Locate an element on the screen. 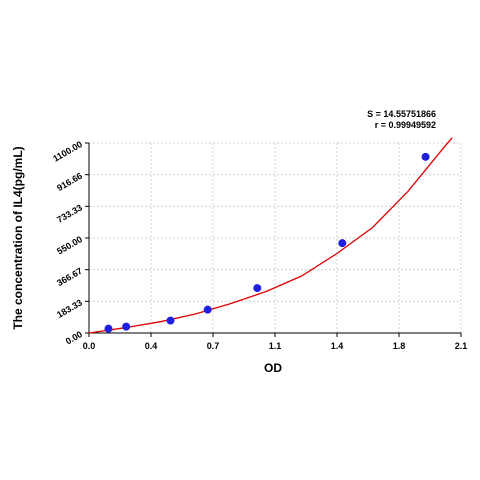 This screenshot has height=480, width=480. stat-r-label: r = 0.99949592 is located at coordinates (405, 125).